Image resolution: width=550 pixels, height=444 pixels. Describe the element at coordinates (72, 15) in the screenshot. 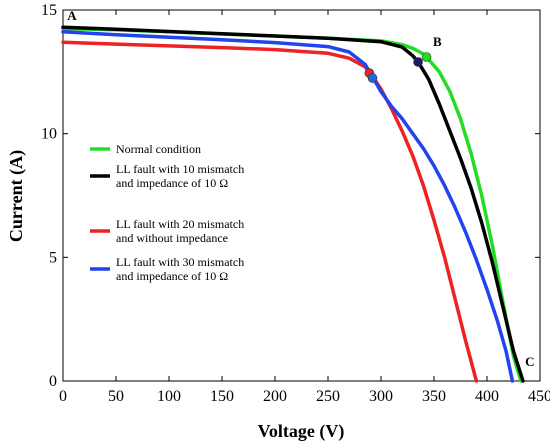

I see `point-label-a: A` at that location.